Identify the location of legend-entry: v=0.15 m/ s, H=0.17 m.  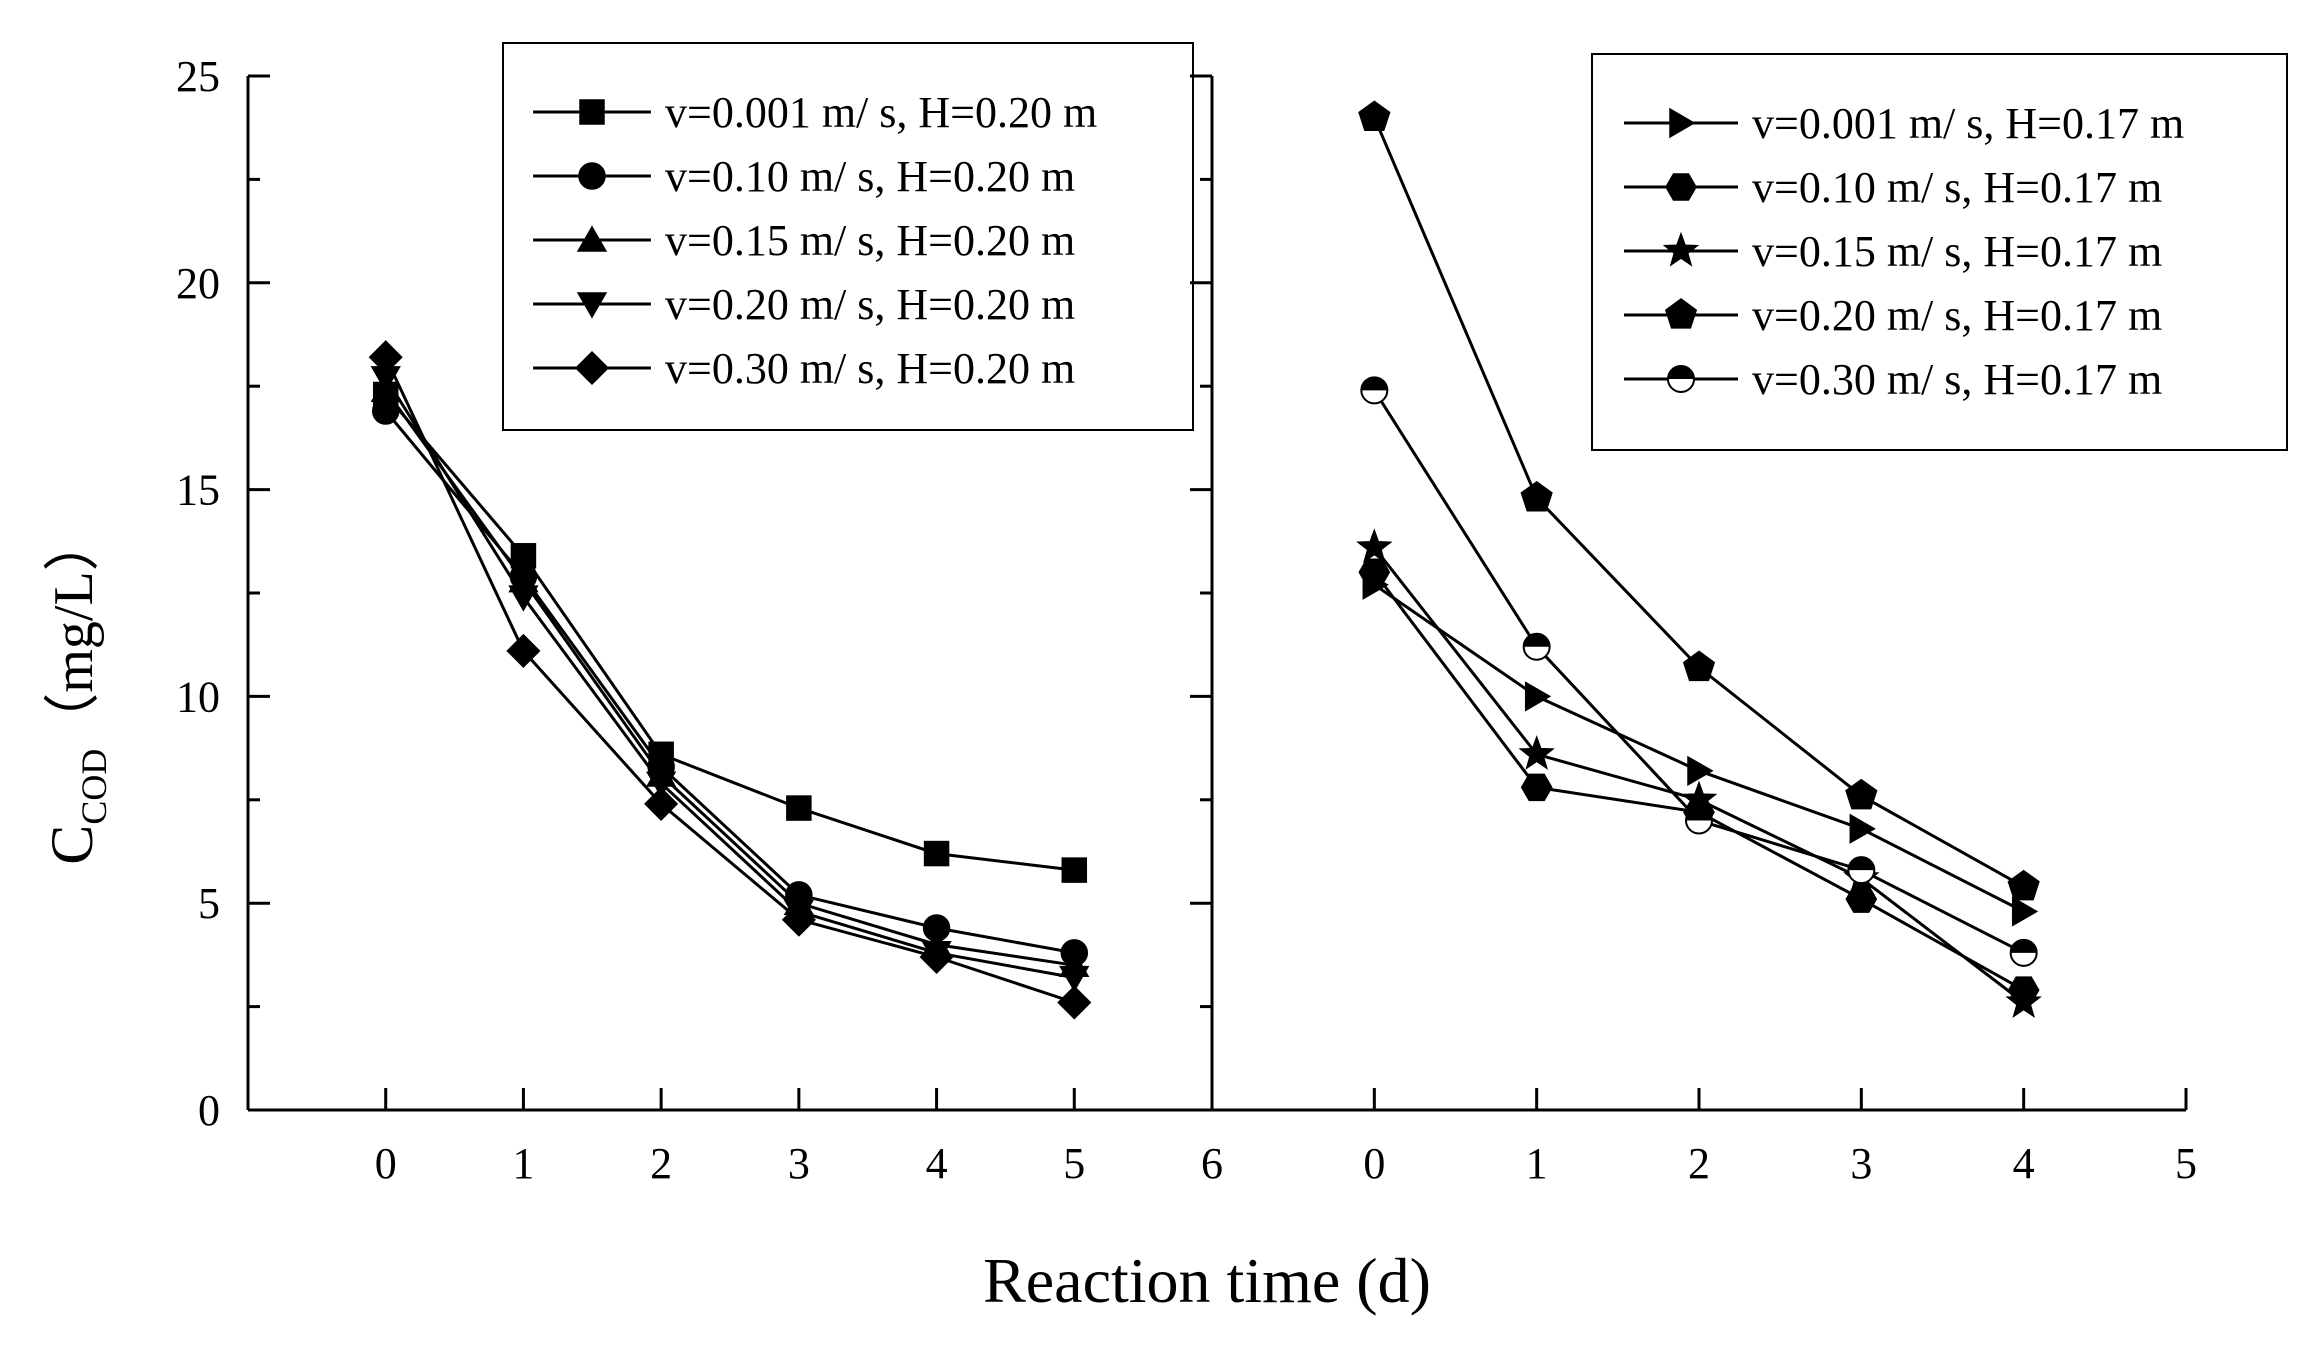
(1893, 251).